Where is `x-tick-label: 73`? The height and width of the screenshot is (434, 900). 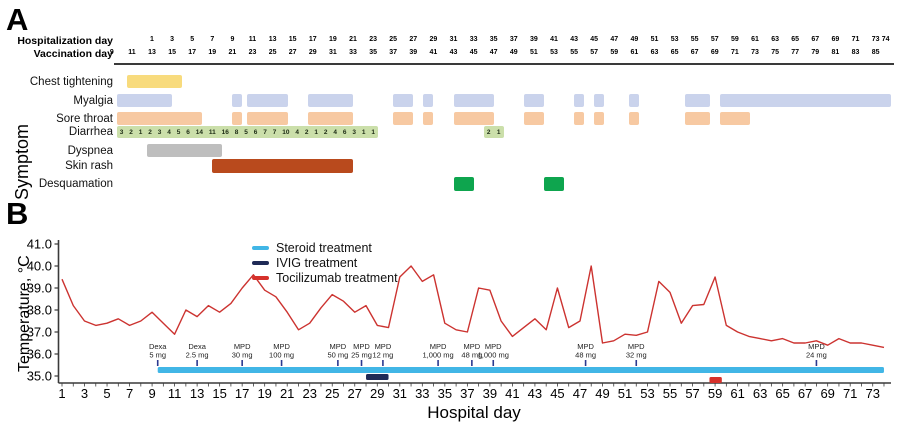
x-tick-label: 73 is located at coordinates (872, 393).